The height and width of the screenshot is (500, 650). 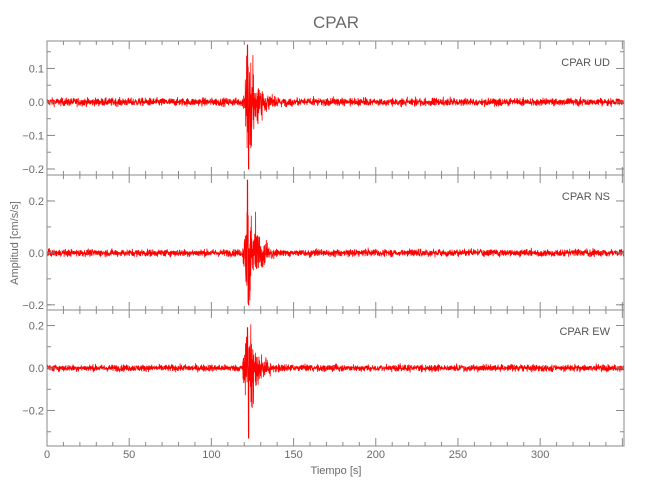 I want to click on x-tick-label: 50, so click(x=129, y=455).